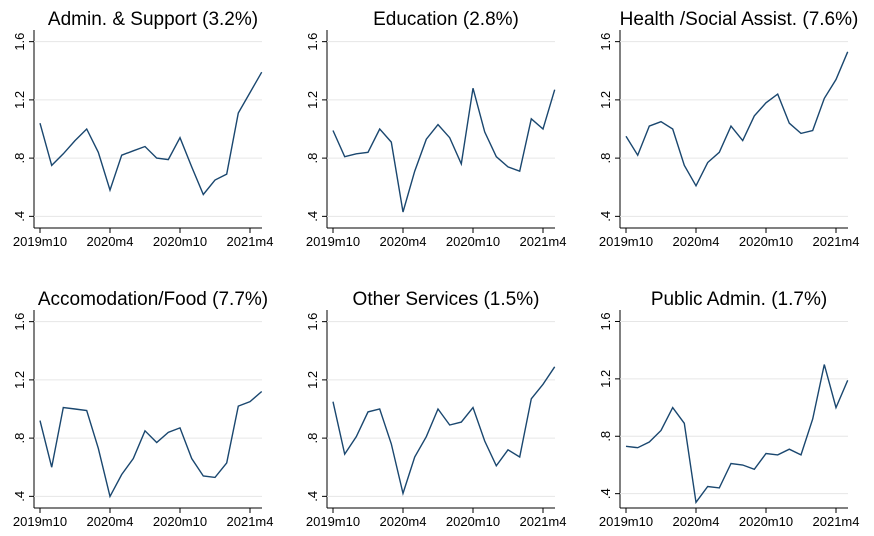 This screenshot has width=874, height=536. I want to click on panel-title: Education (2.8%), so click(446, 19).